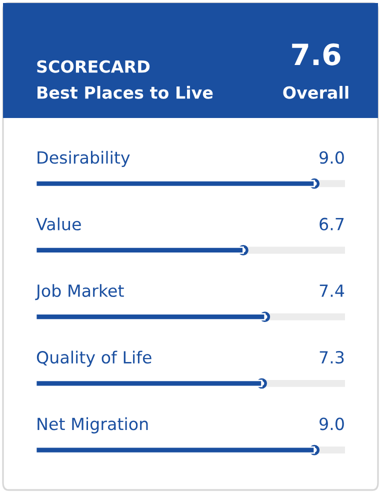  What do you see at coordinates (332, 224) in the screenshot?
I see `data-label: 6.7` at bounding box center [332, 224].